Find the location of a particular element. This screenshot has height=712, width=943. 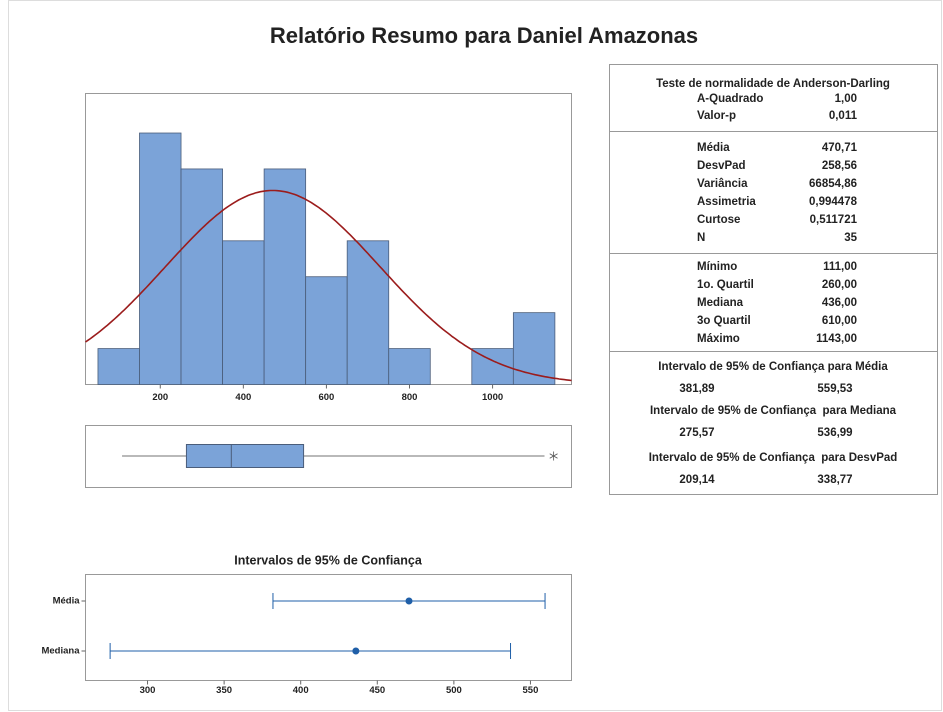

normal-curve is located at coordinates (328, 285).